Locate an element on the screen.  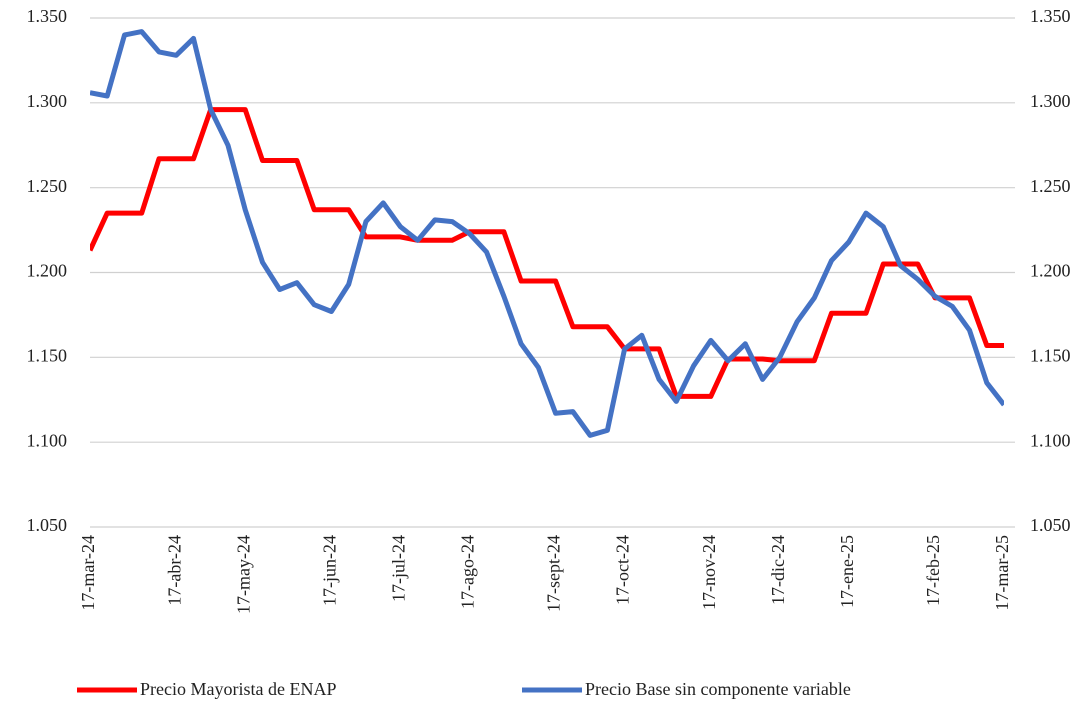
y-tick-label: 1.200 is located at coordinates (47, 271).